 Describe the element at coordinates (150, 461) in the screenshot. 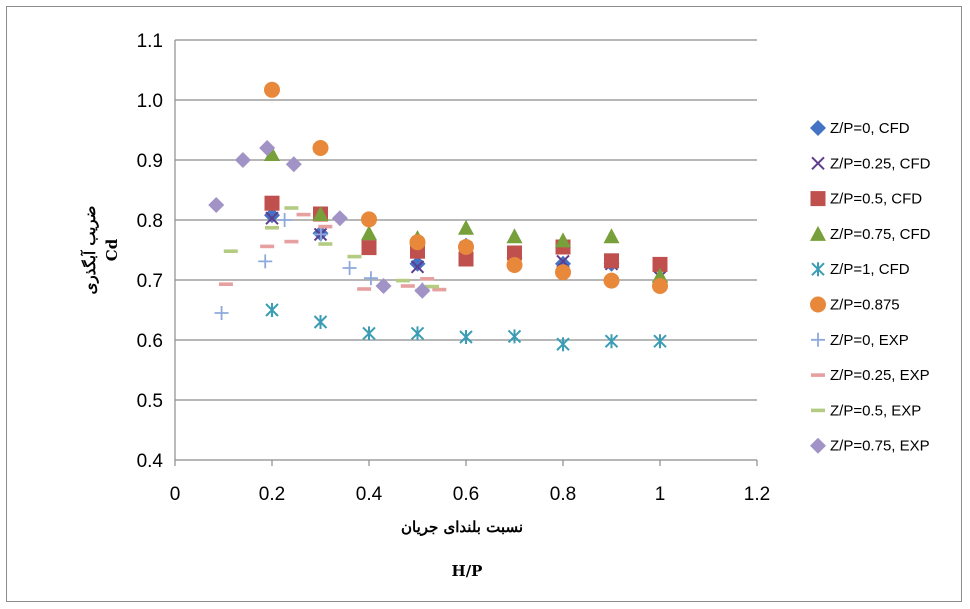

I see `y-tick-label: 0.4` at that location.